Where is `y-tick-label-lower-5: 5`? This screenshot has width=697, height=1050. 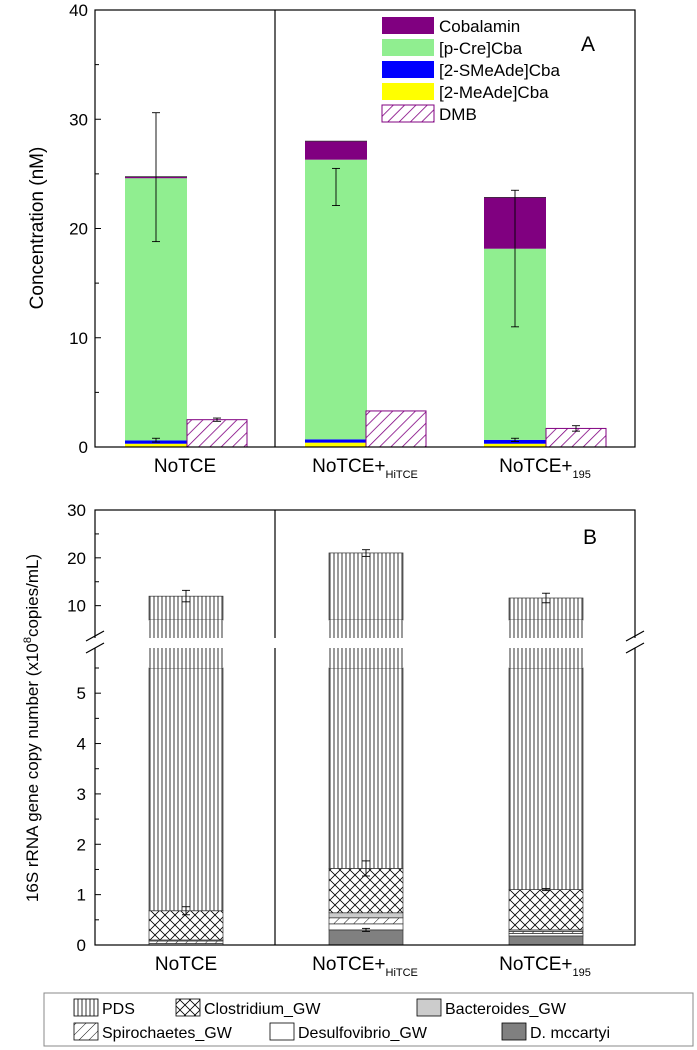
y-tick-label-lower-5: 5 is located at coordinates (81, 693).